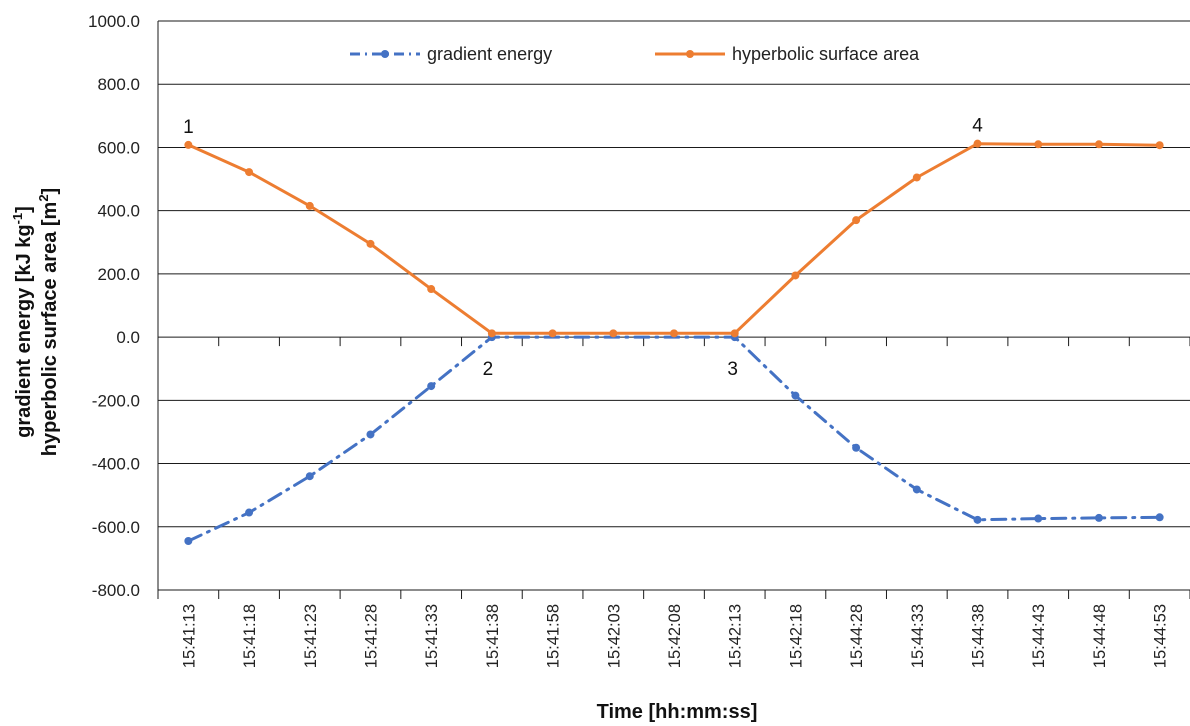  What do you see at coordinates (489, 54) in the screenshot?
I see `legend-label: gradient energy` at bounding box center [489, 54].